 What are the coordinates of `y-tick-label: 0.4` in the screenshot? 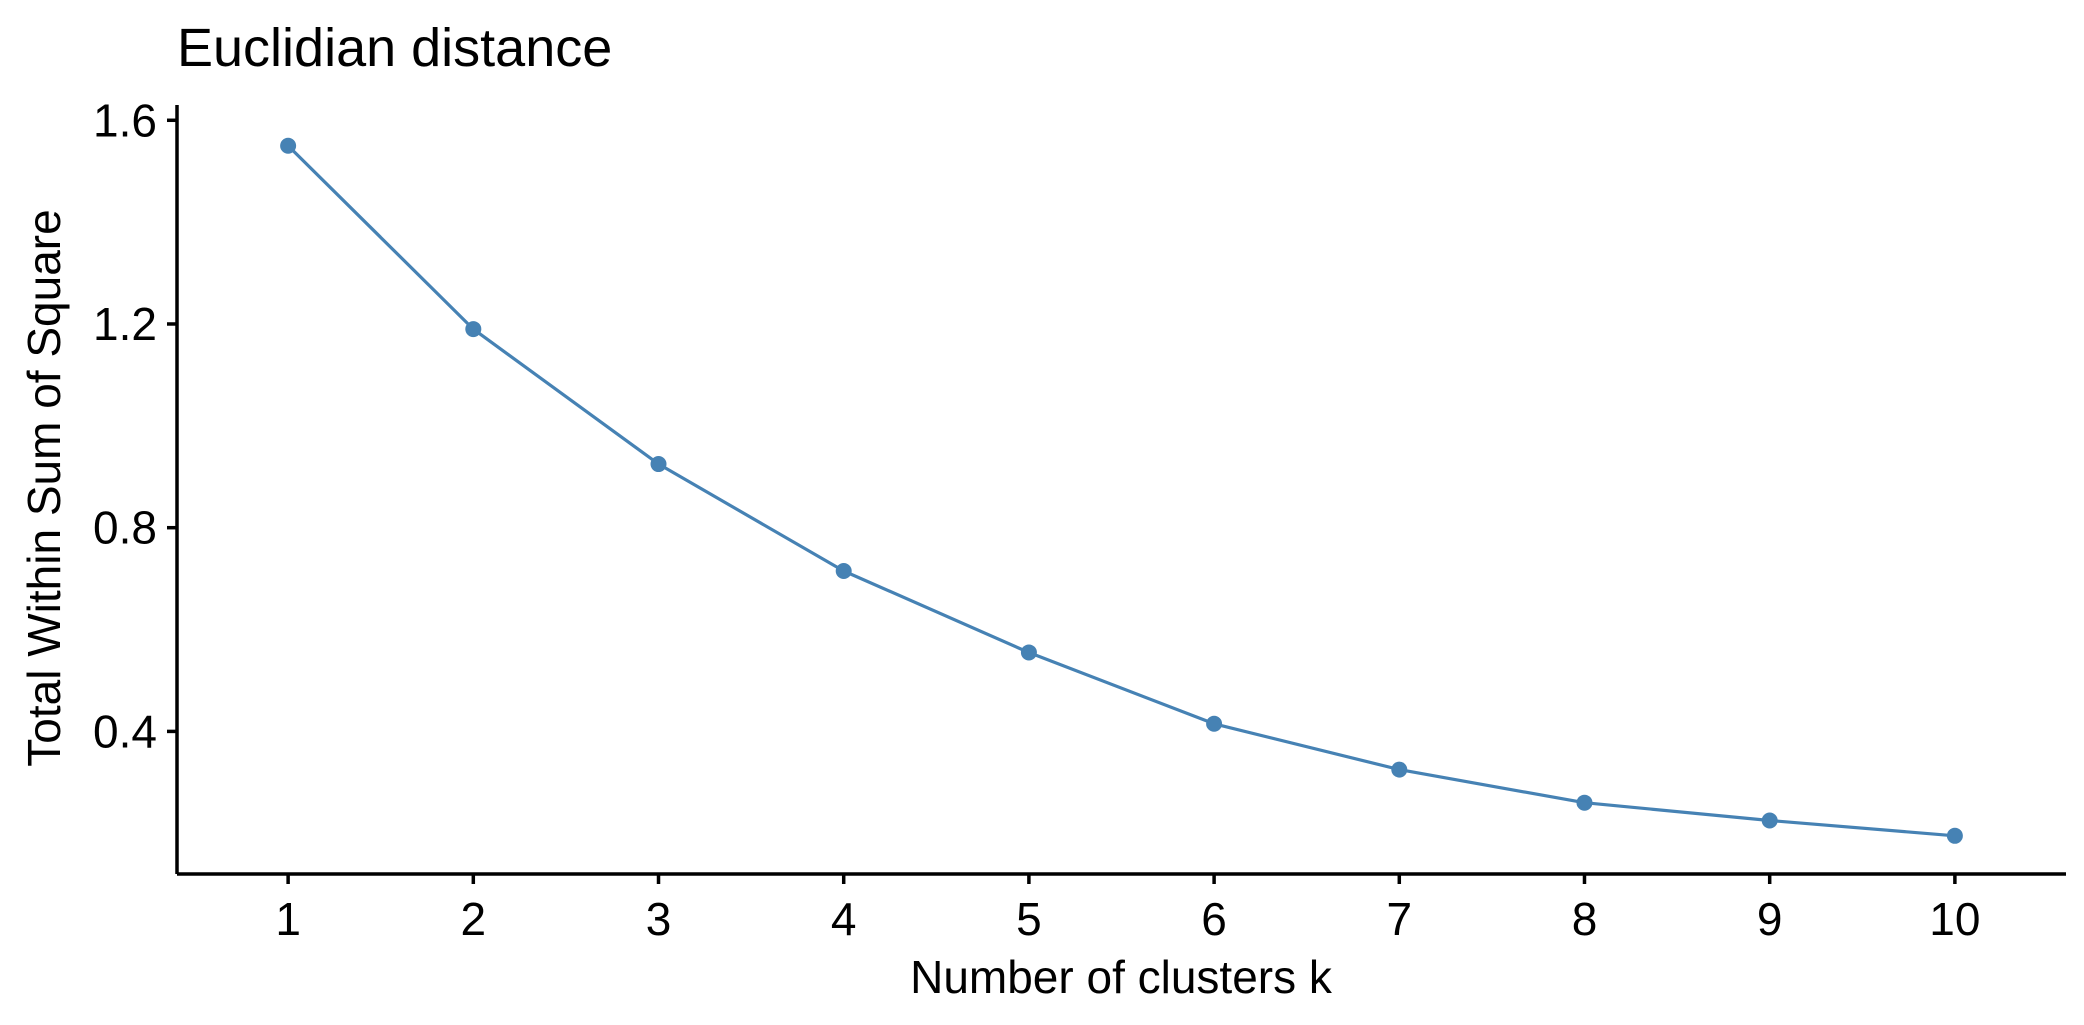 It's located at (125, 731).